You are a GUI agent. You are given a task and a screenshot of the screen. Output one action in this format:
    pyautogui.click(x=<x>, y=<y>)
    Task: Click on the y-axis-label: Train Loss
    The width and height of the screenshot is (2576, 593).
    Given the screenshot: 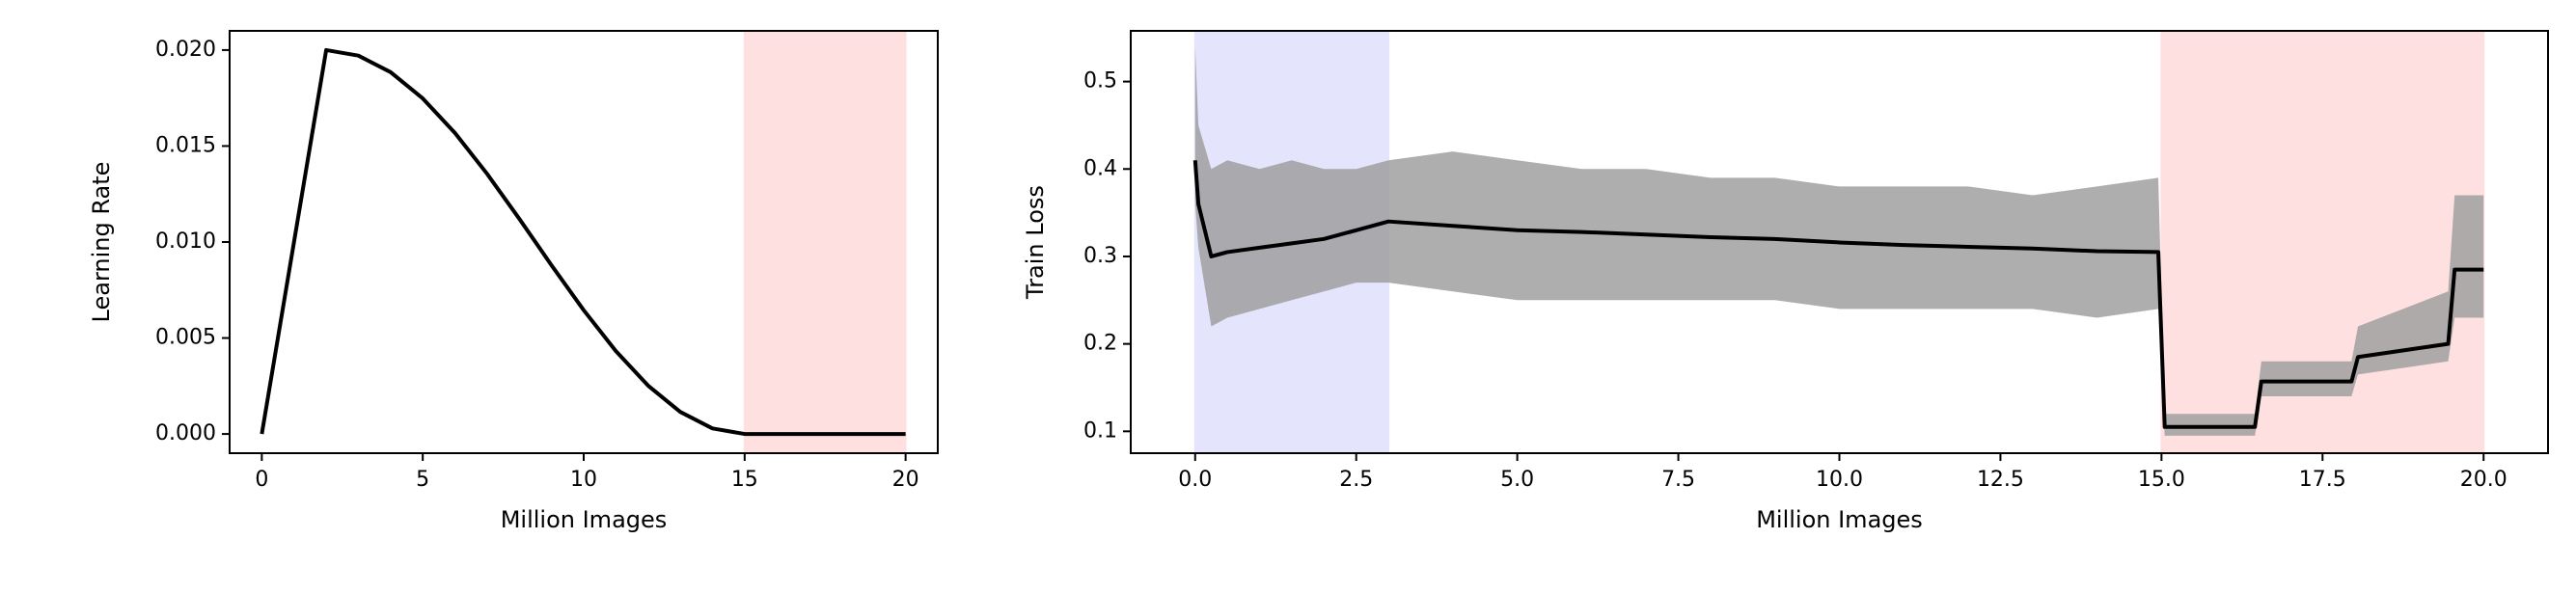 What is the action you would take?
    pyautogui.click(x=1036, y=243)
    